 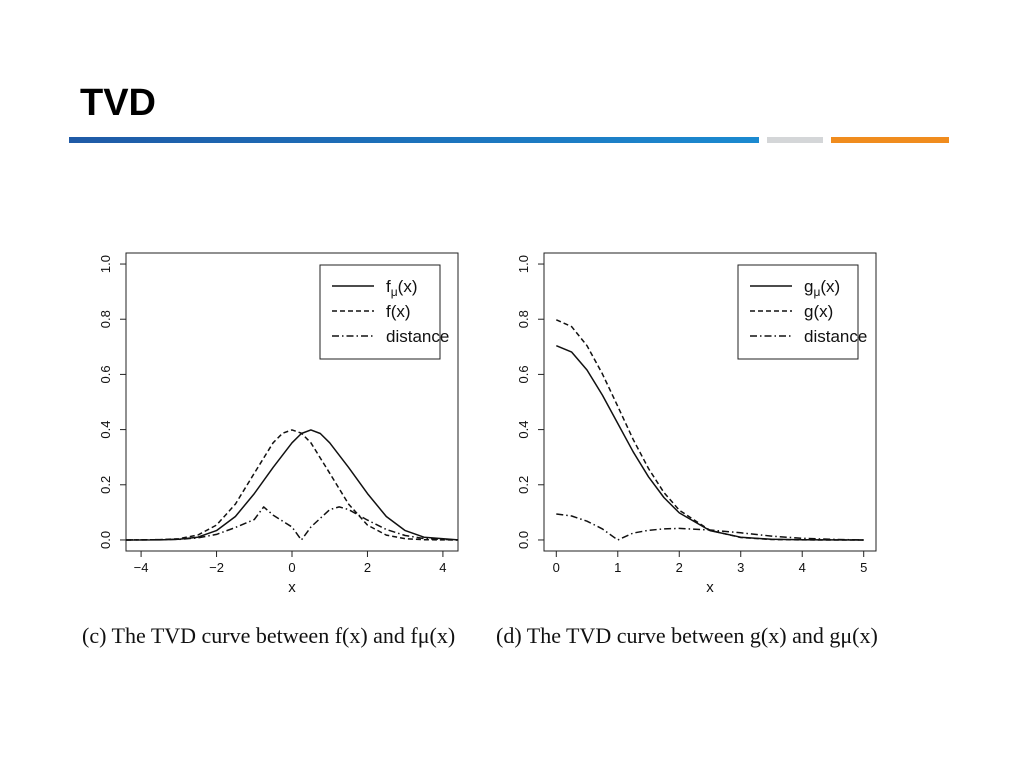 What do you see at coordinates (398, 311) in the screenshot?
I see `legend-label: f(x)` at bounding box center [398, 311].